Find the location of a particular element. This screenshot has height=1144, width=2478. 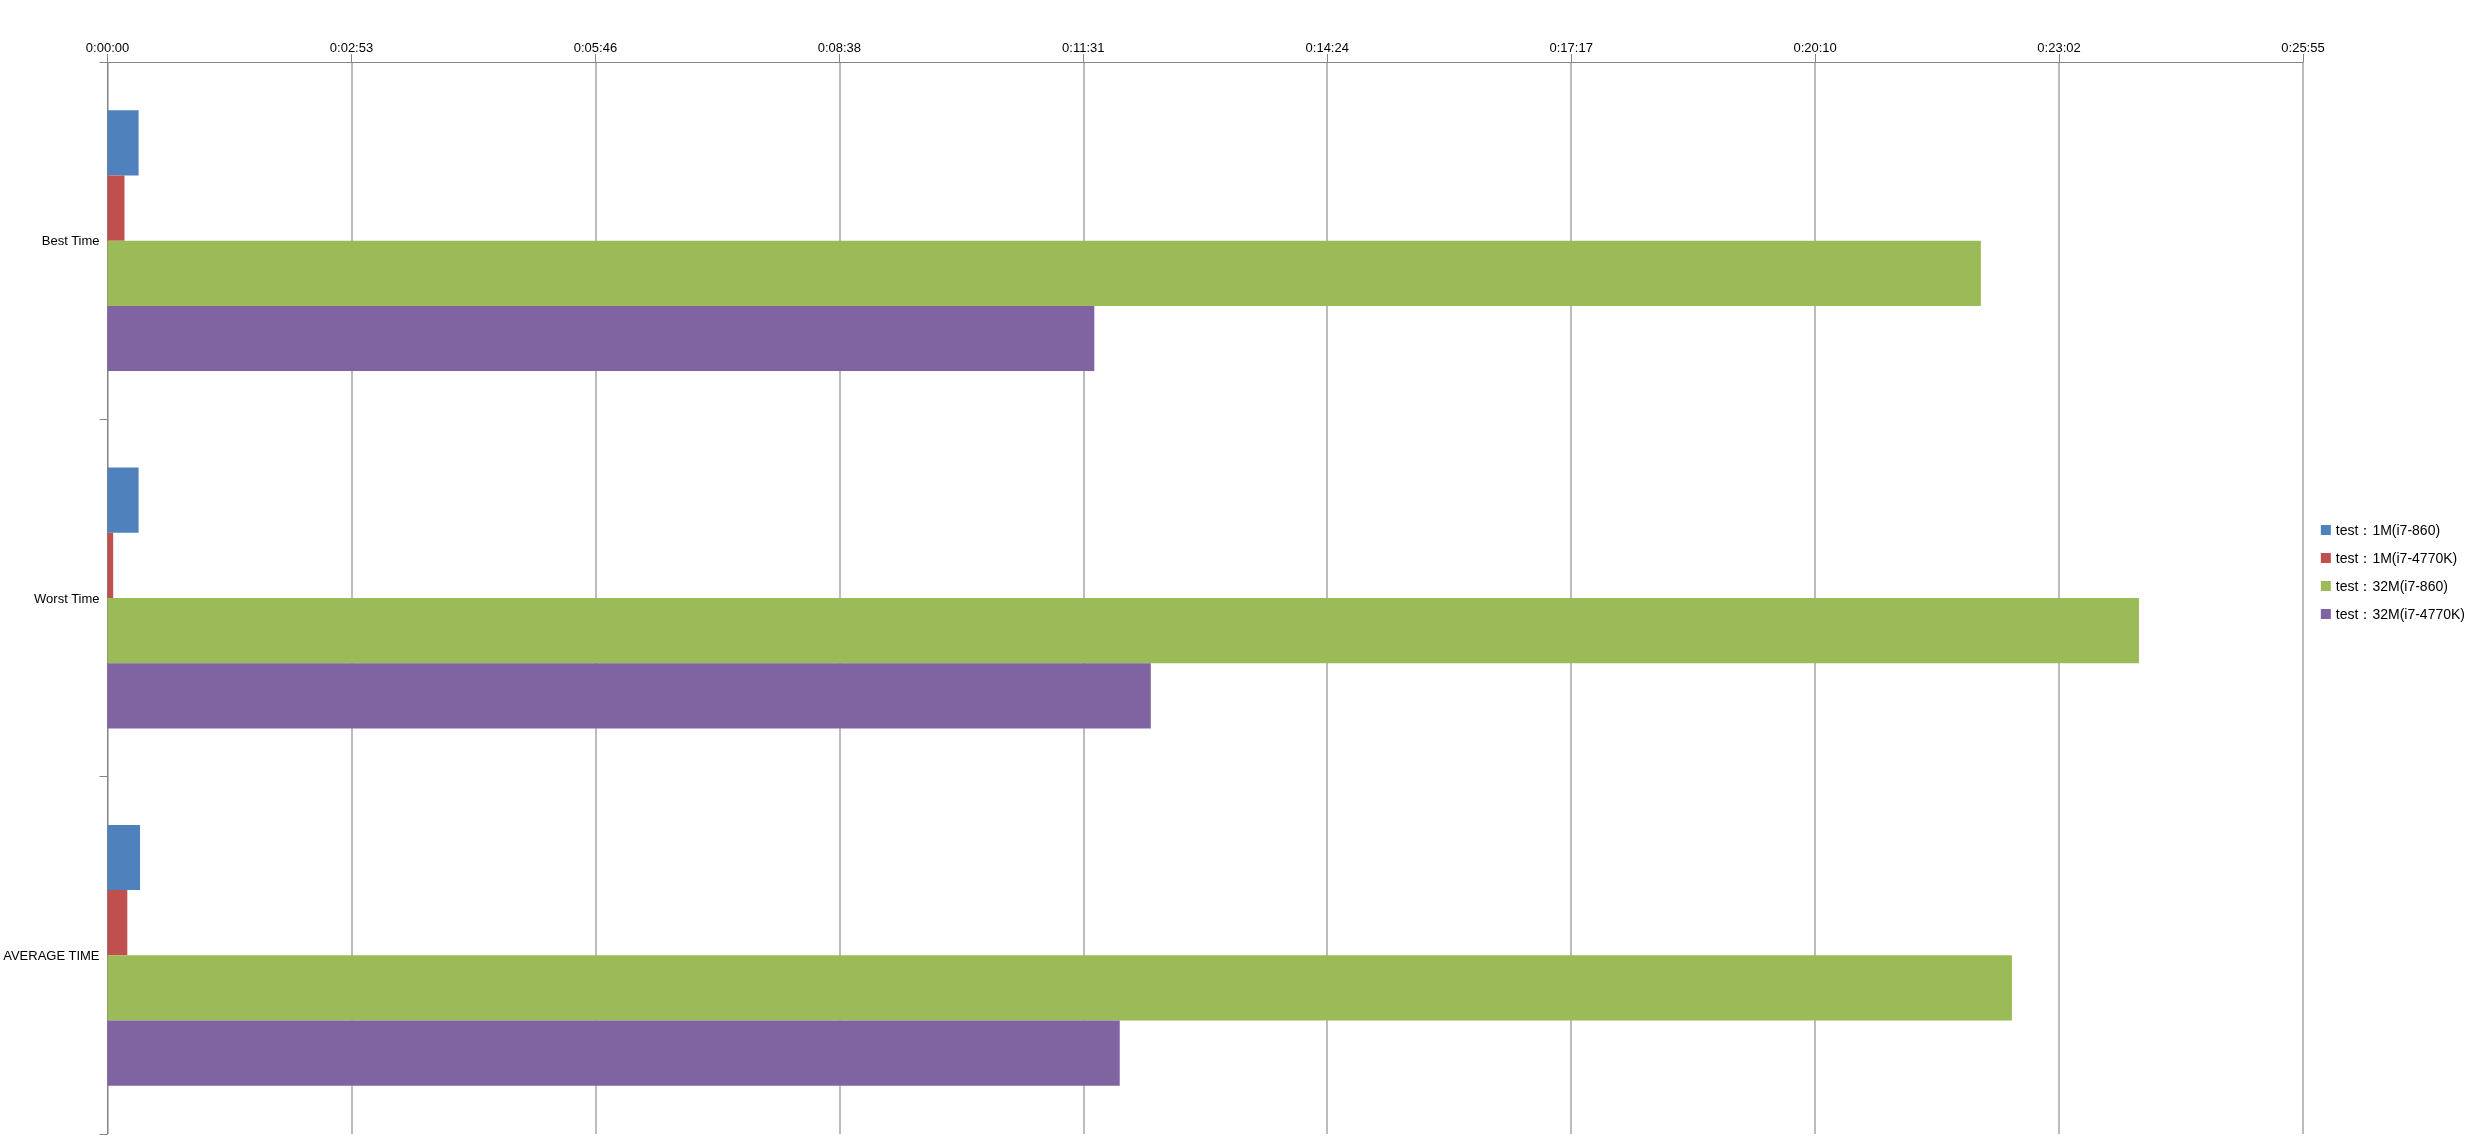

x-tick-label: 0:02:53 is located at coordinates (351, 47).